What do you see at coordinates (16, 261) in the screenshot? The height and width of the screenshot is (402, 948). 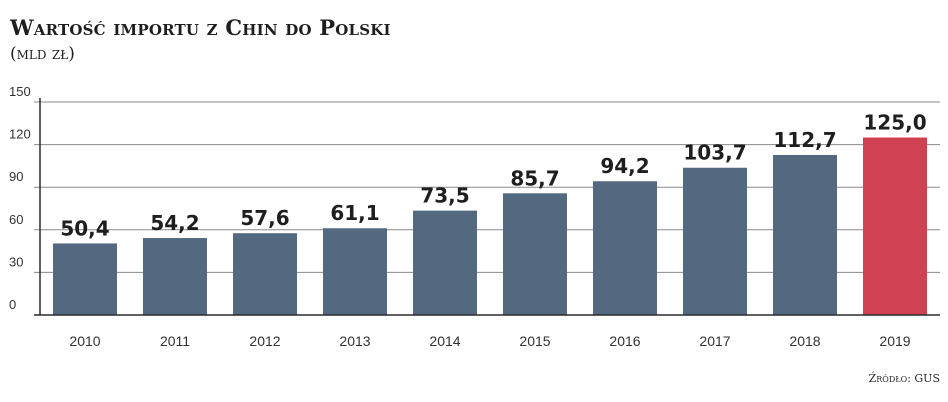 I see `y-tick-label: 30` at bounding box center [16, 261].